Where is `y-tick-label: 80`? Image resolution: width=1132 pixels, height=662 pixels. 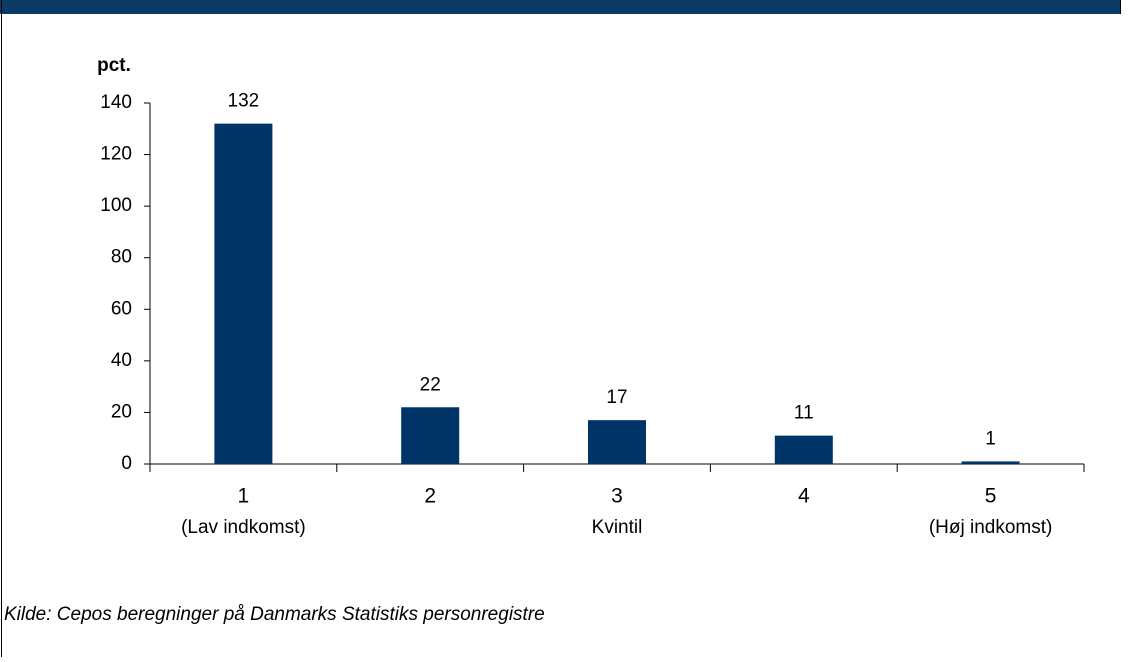 y-tick-label: 80 is located at coordinates (121, 257).